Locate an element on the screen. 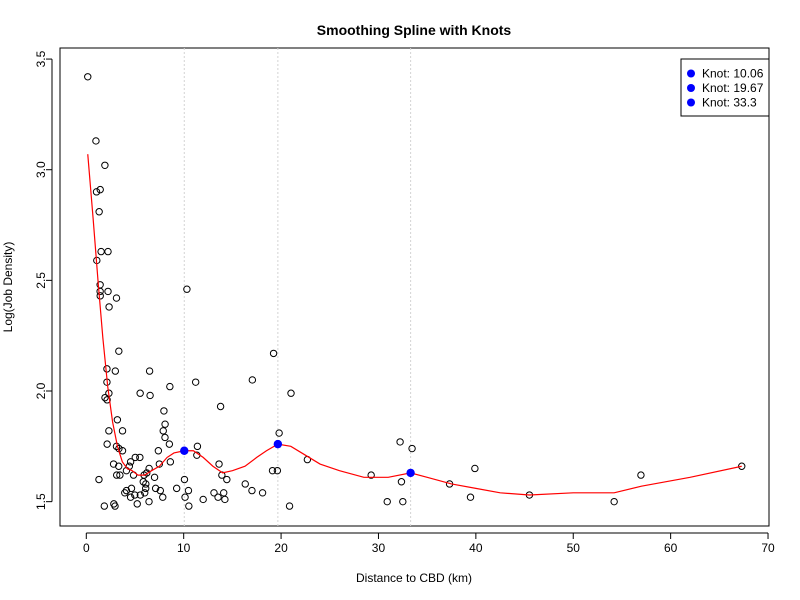 The height and width of the screenshot is (600, 800). x-tick-label: 50 is located at coordinates (574, 548).